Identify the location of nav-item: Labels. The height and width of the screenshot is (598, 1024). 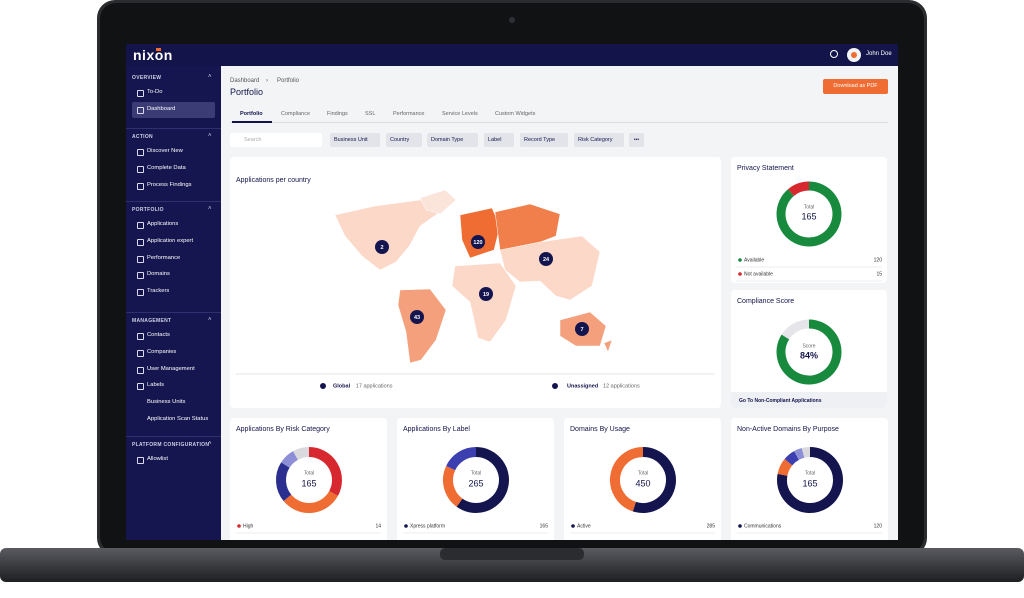
(156, 385).